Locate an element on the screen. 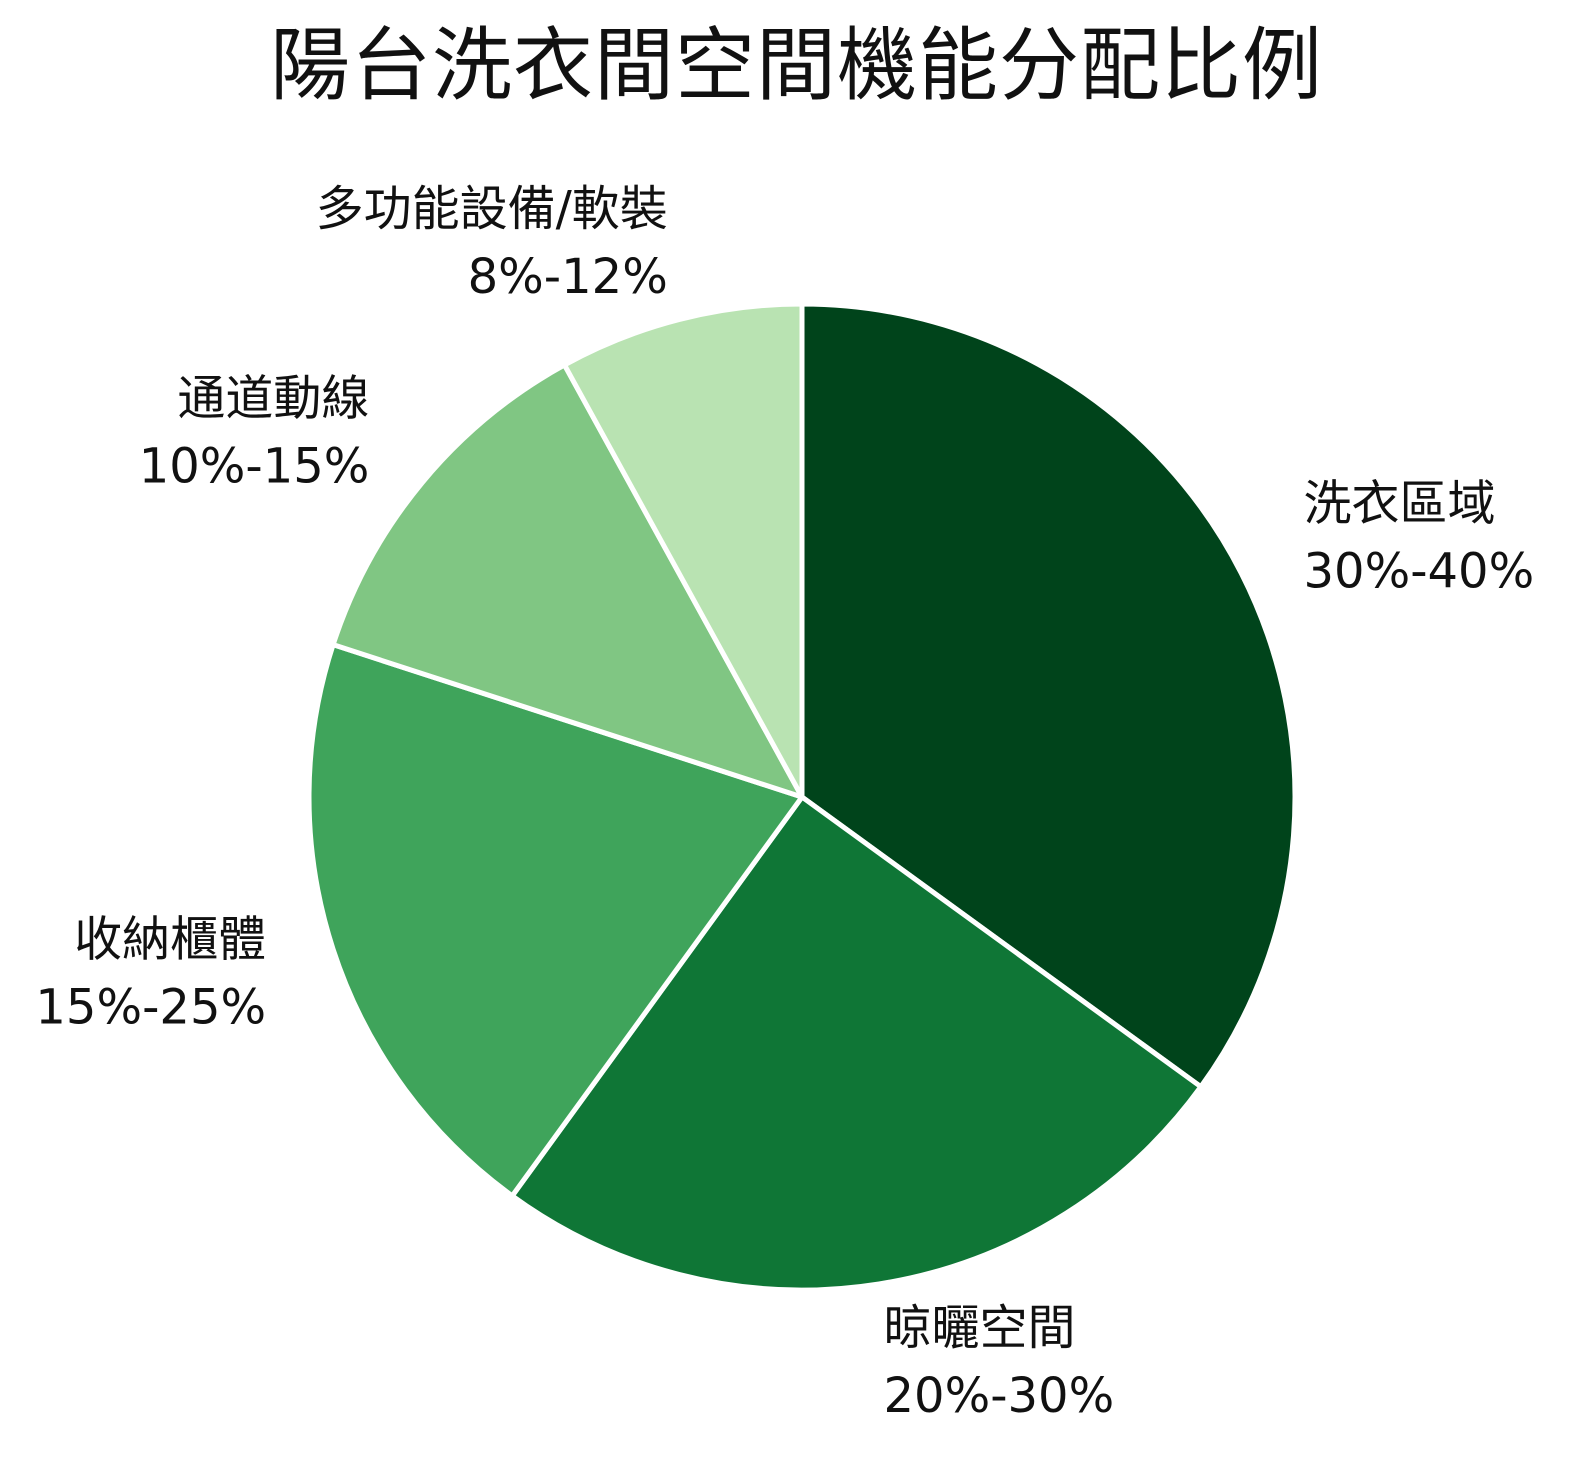 The width and height of the screenshot is (1593, 1468). slice-range-label: 20%-30% is located at coordinates (999, 1396).